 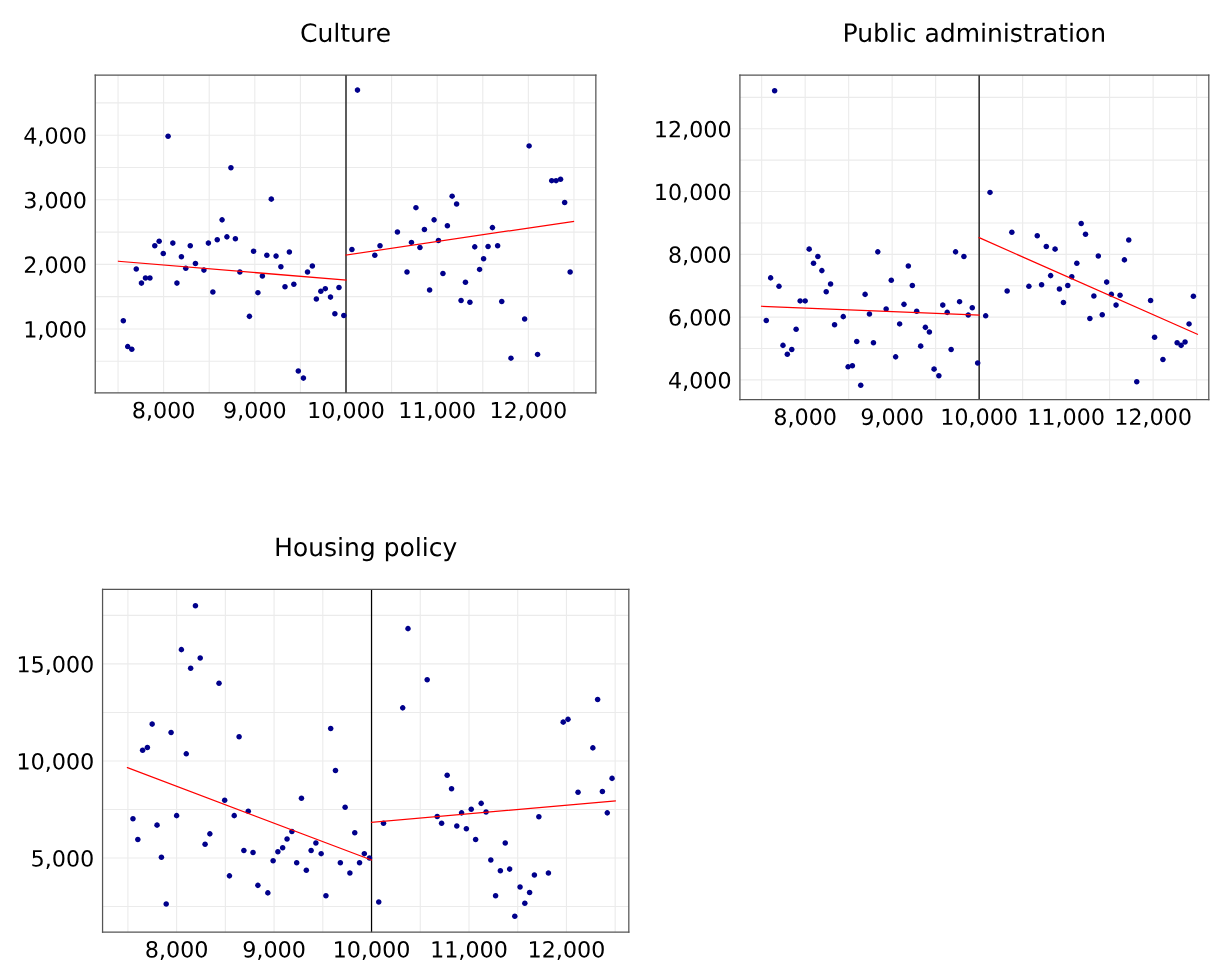 I want to click on y-tick-label: 2,000, so click(x=55, y=266).